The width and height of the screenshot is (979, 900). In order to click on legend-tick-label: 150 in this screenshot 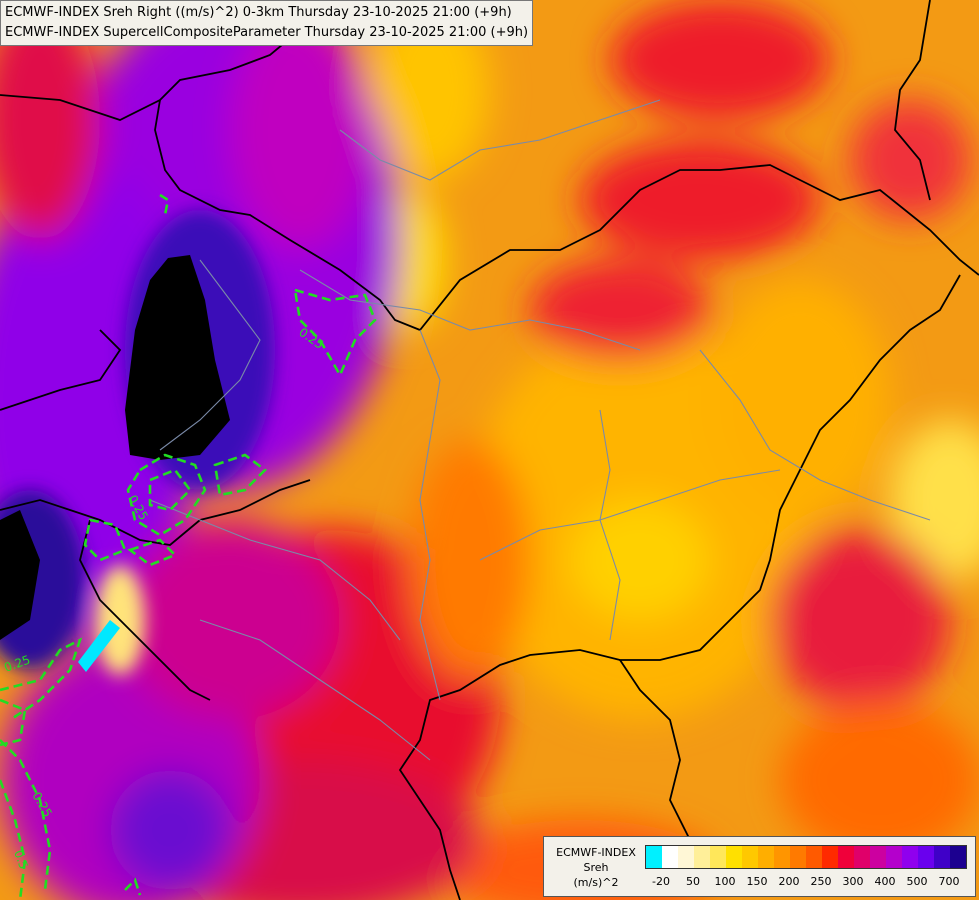, I will do `click(757, 881)`.